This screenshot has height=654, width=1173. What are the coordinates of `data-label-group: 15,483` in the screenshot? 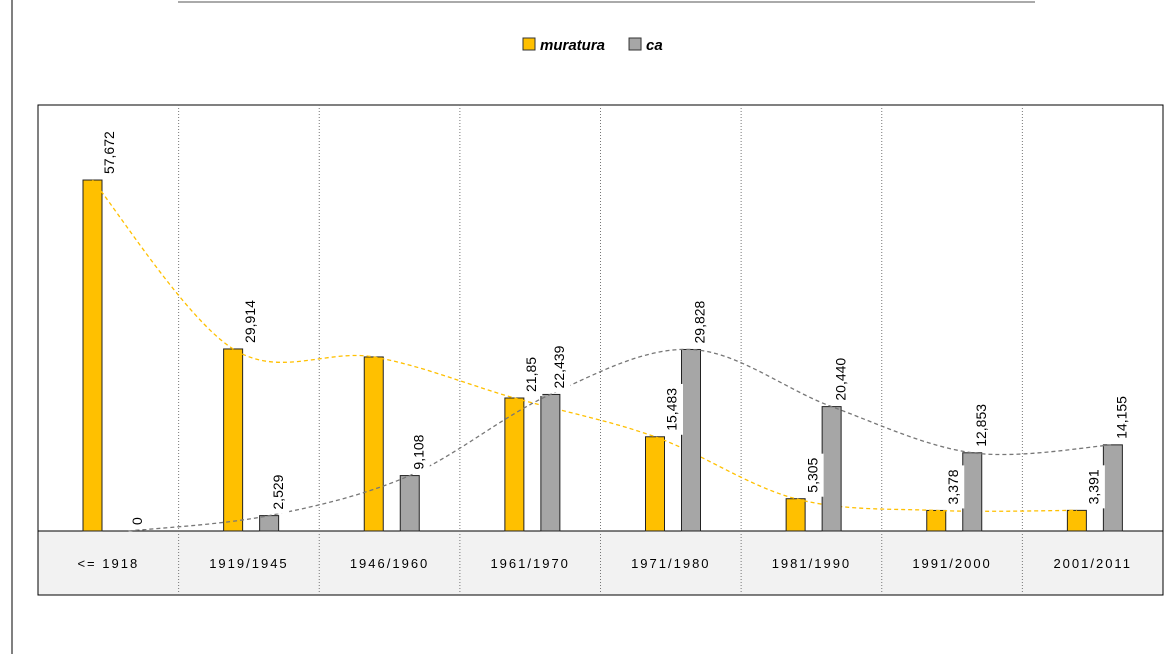 It's located at (673, 409).